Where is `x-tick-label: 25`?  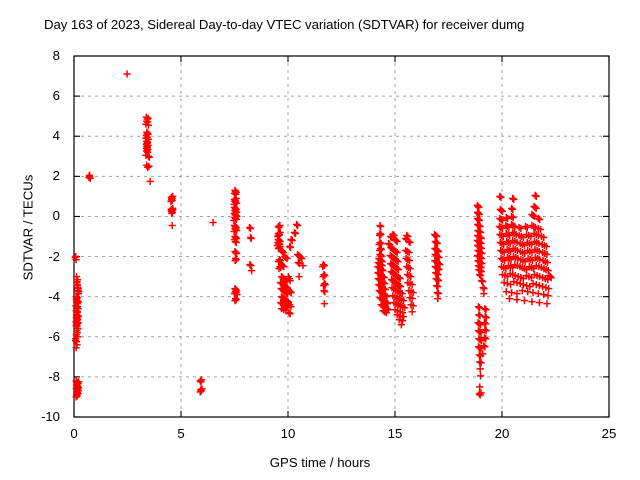 x-tick-label: 25 is located at coordinates (609, 433).